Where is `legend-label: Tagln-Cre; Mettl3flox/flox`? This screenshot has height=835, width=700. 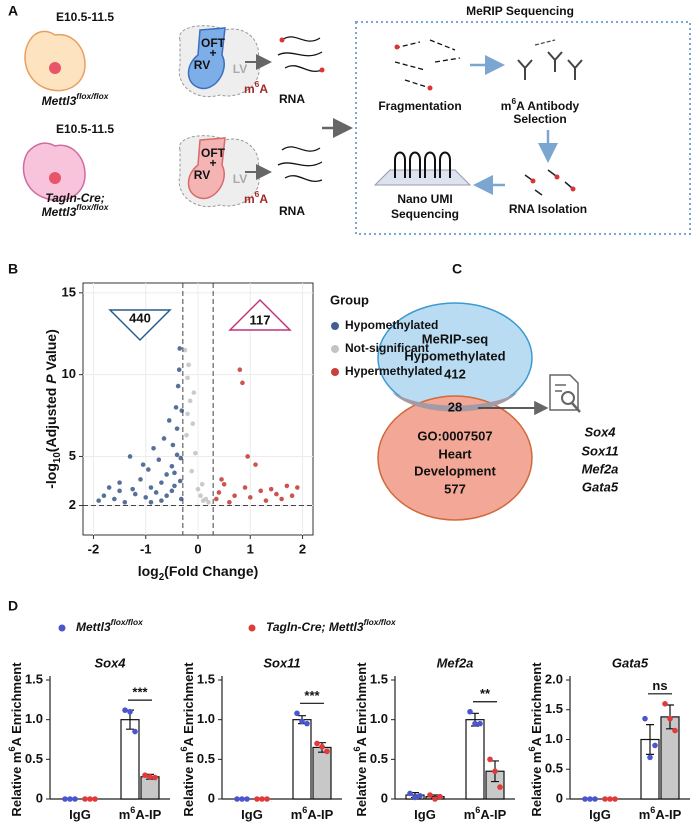 legend-label: Tagln-Cre; Mettl3flox/flox is located at coordinates (331, 625).